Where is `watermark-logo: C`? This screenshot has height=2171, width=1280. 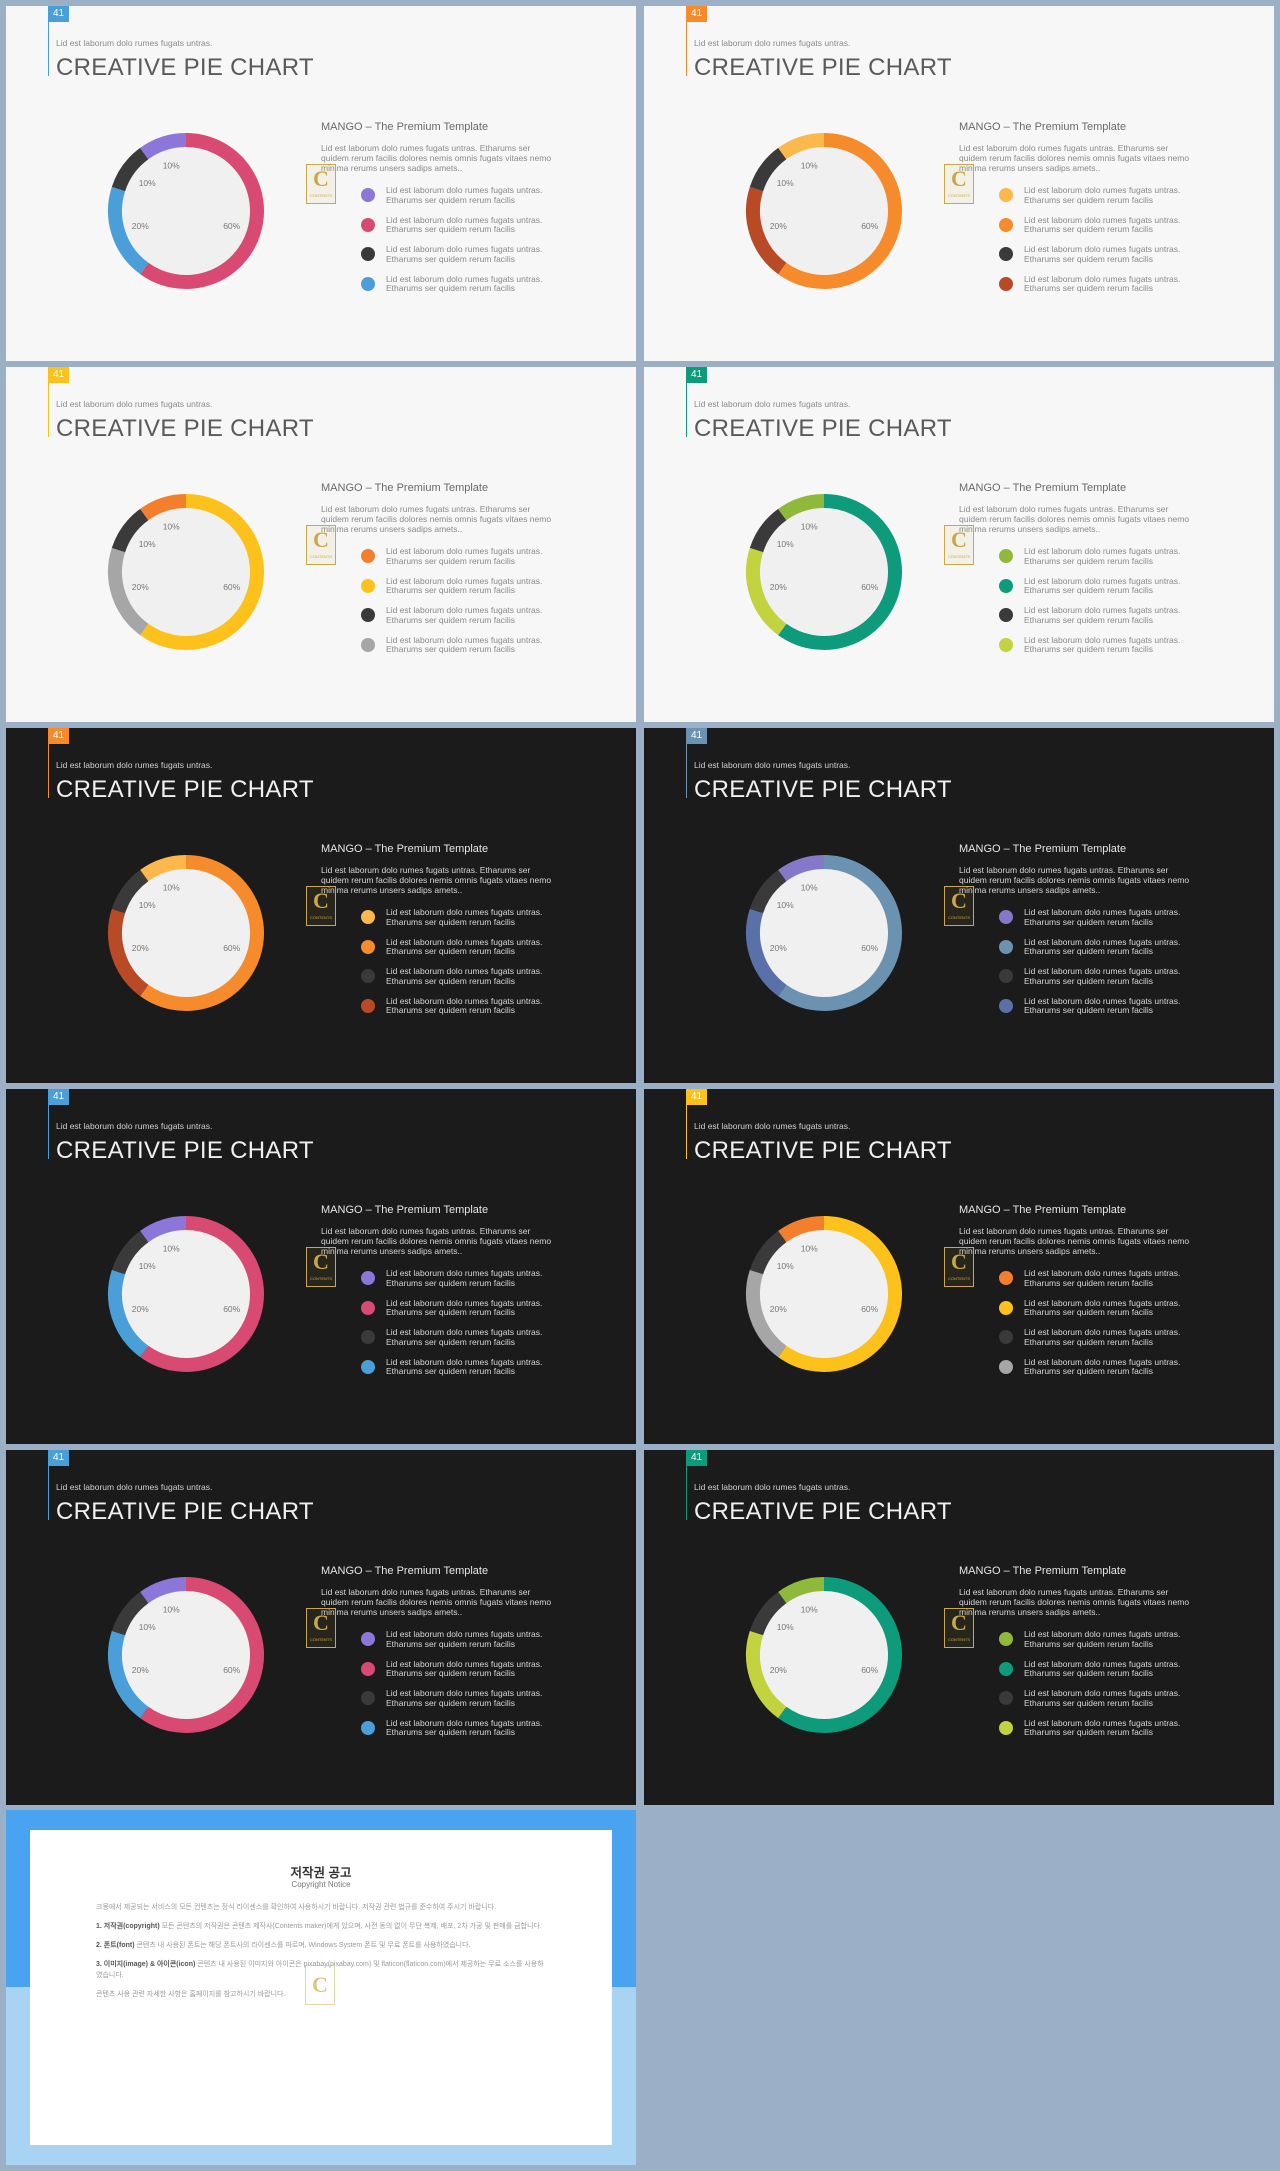
watermark-logo: C is located at coordinates (320, 1985).